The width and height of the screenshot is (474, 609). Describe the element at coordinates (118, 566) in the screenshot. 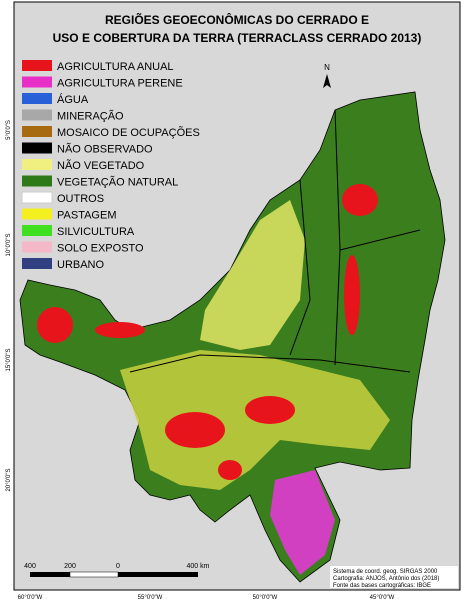

I see `scale-label: 0` at that location.